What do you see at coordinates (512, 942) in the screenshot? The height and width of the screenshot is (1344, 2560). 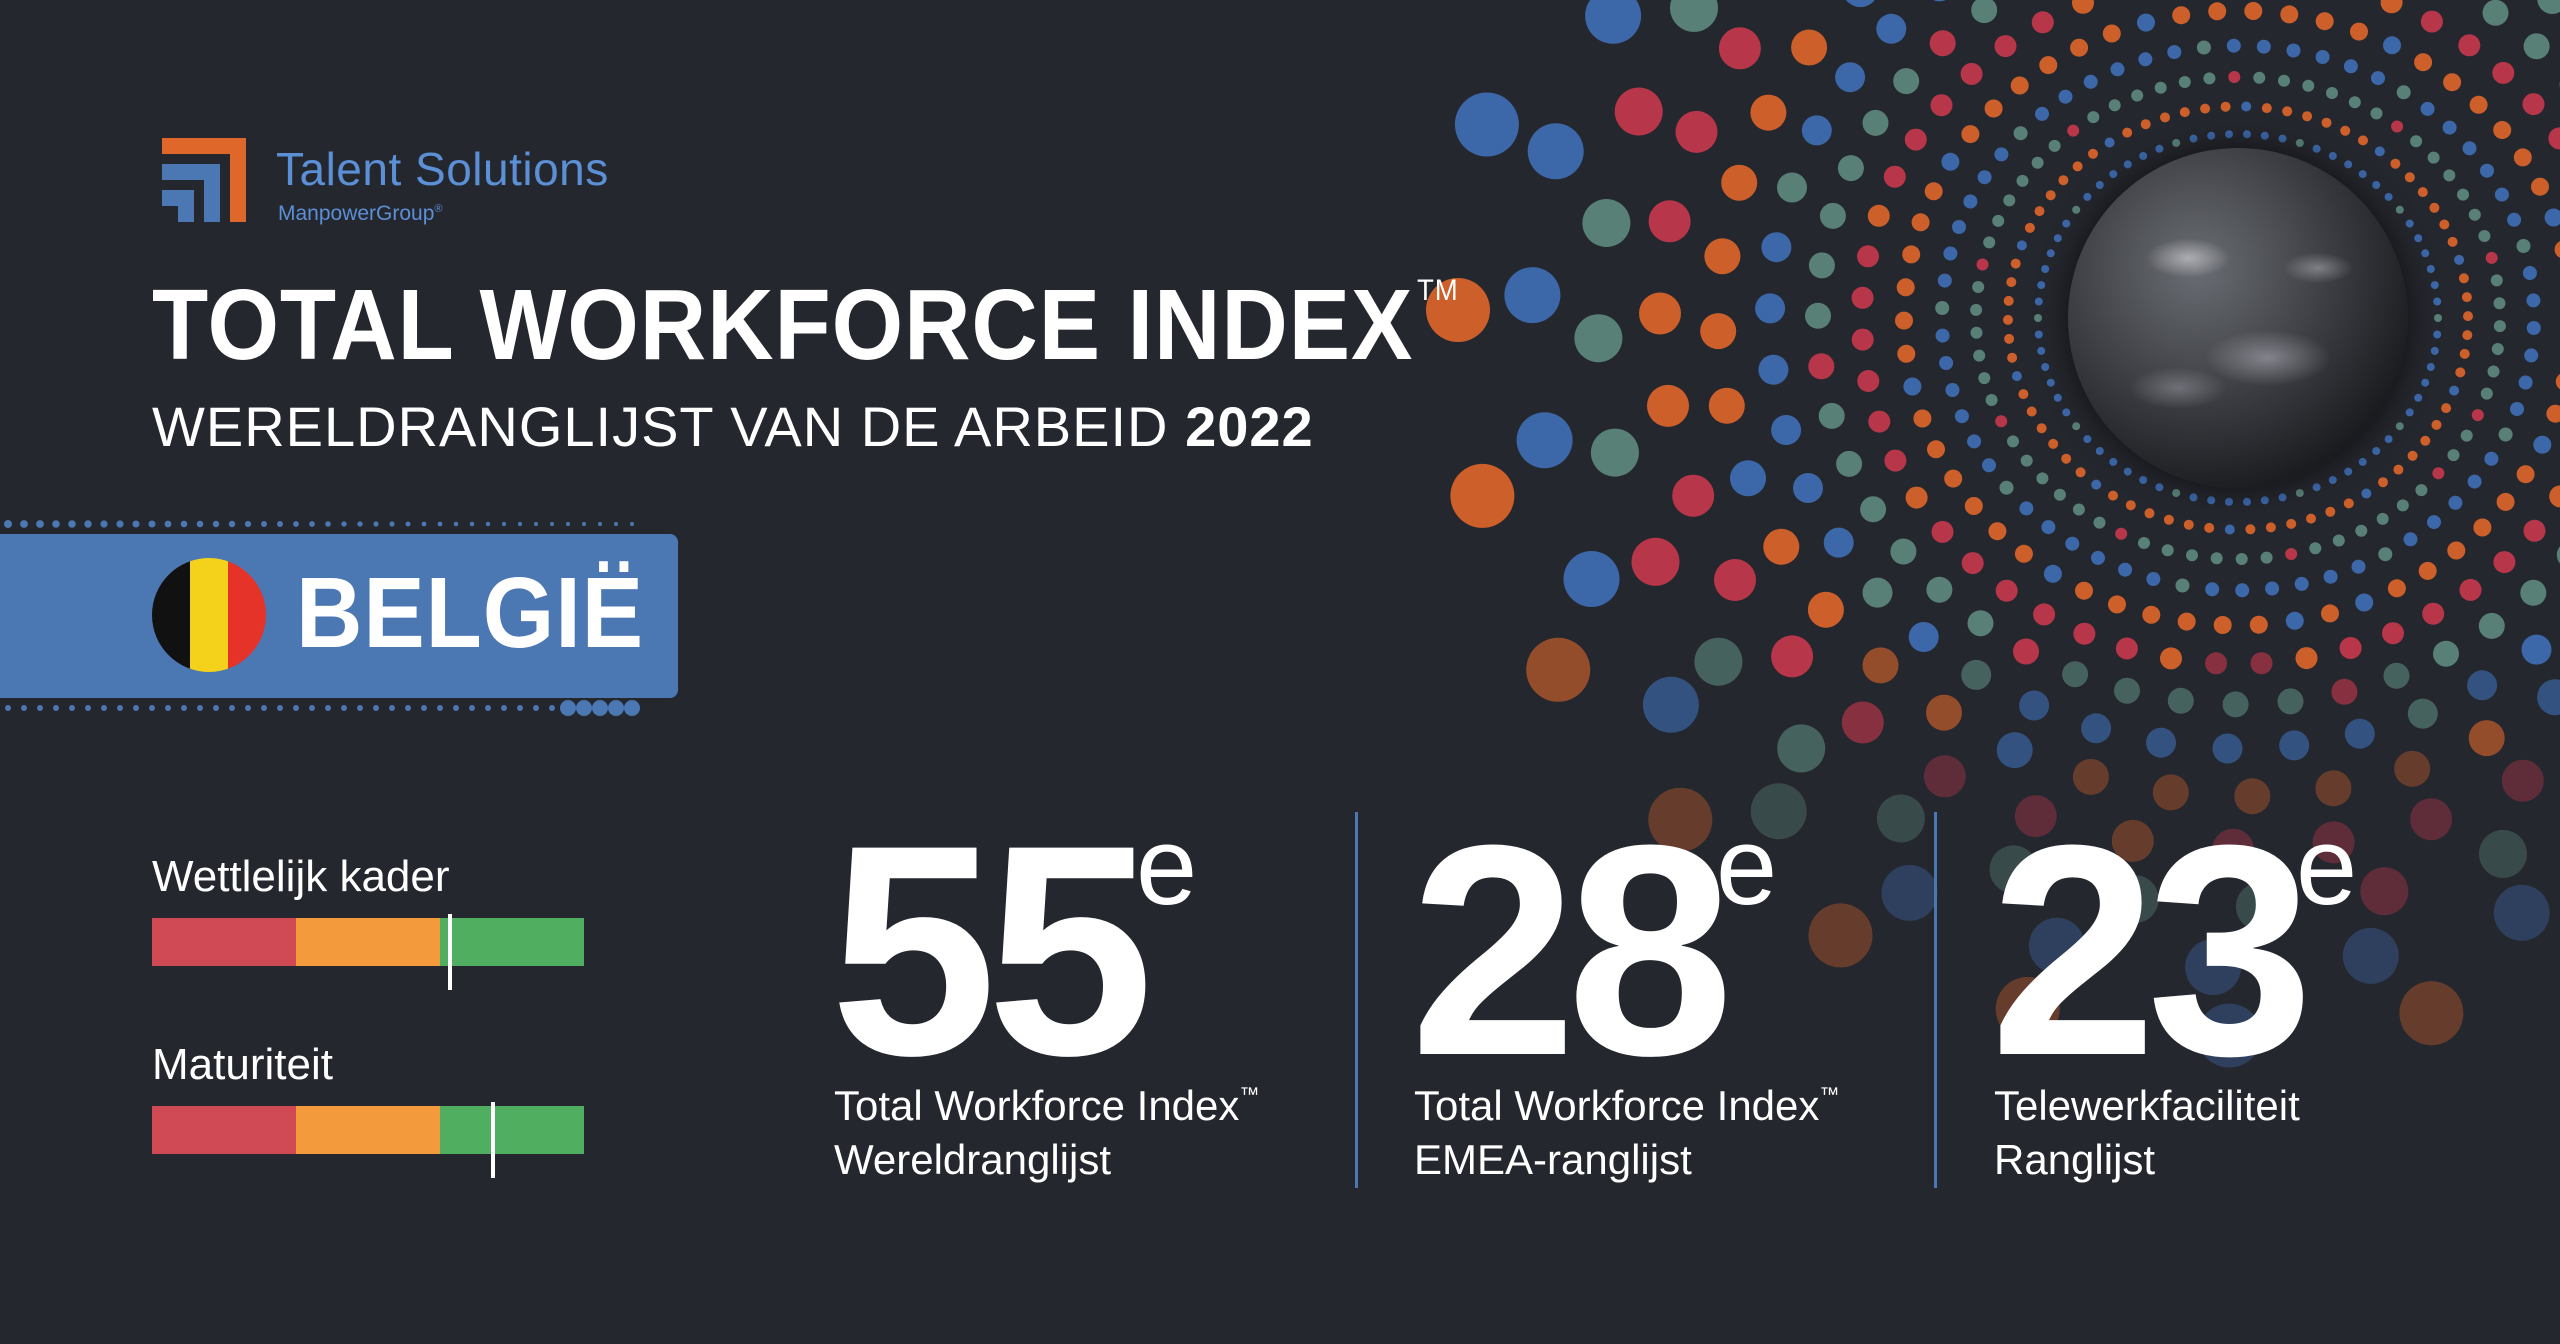 I see `scale-segment-high` at bounding box center [512, 942].